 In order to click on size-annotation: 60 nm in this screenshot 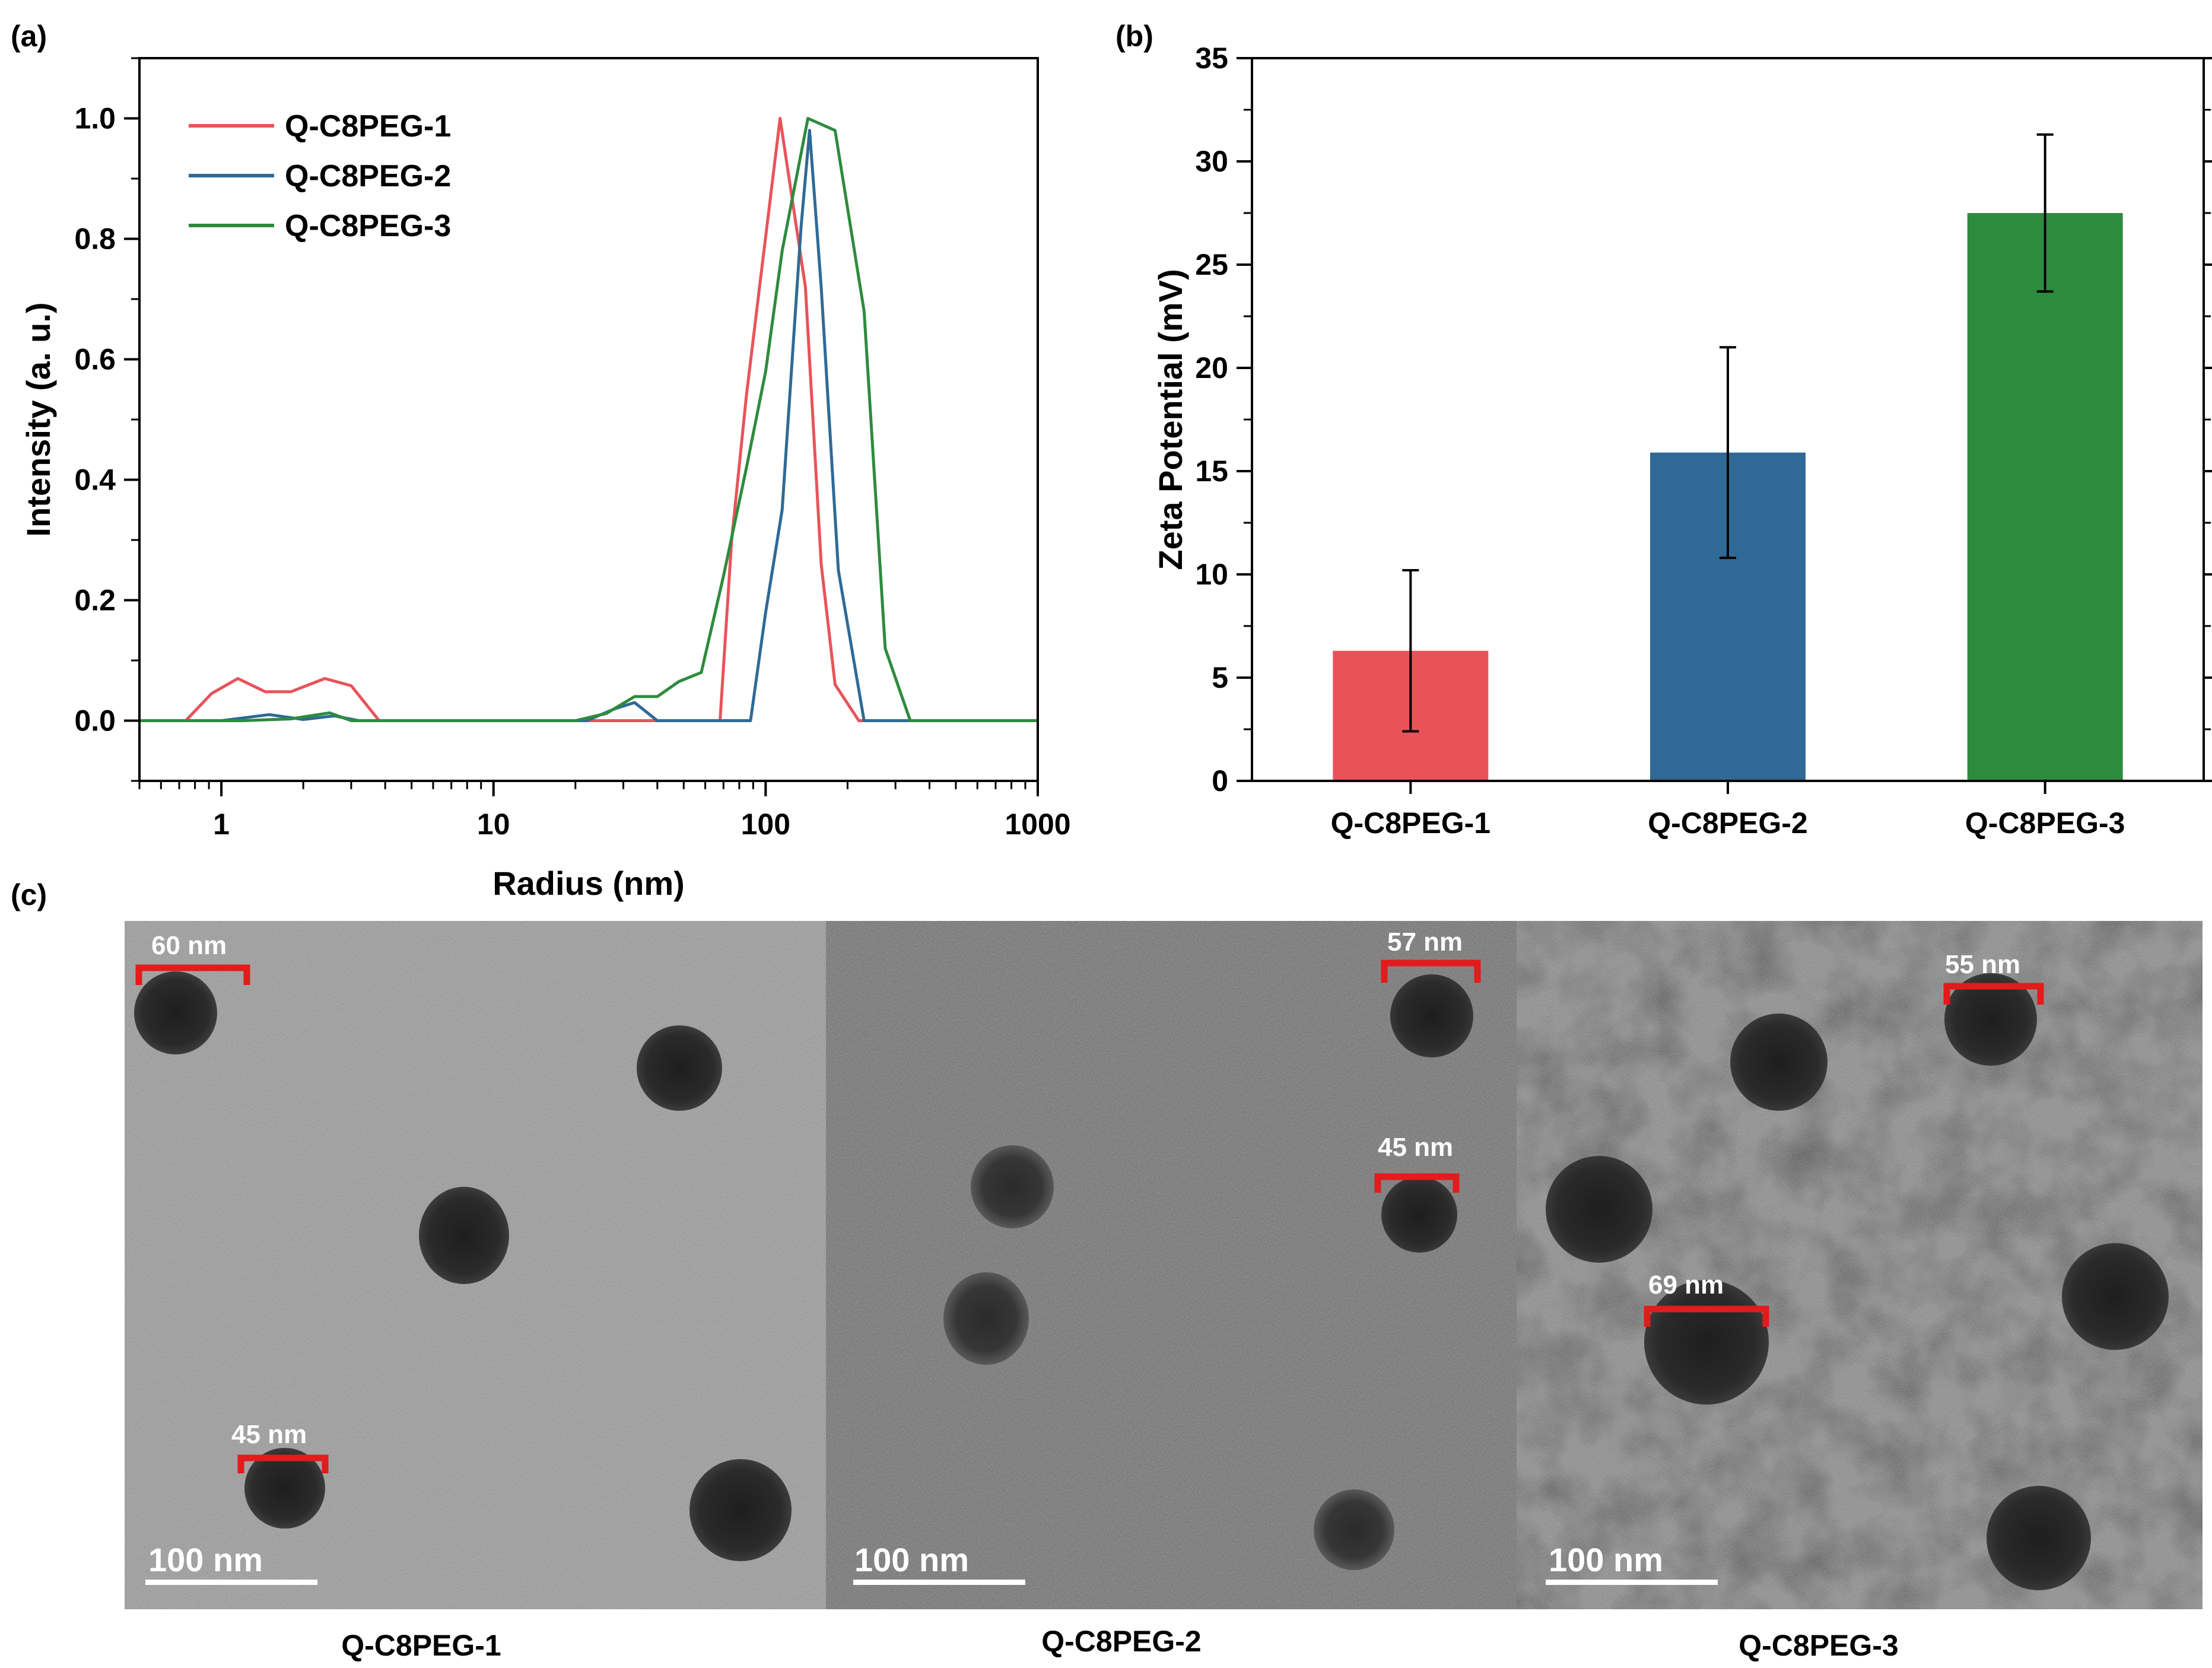, I will do `click(189, 946)`.